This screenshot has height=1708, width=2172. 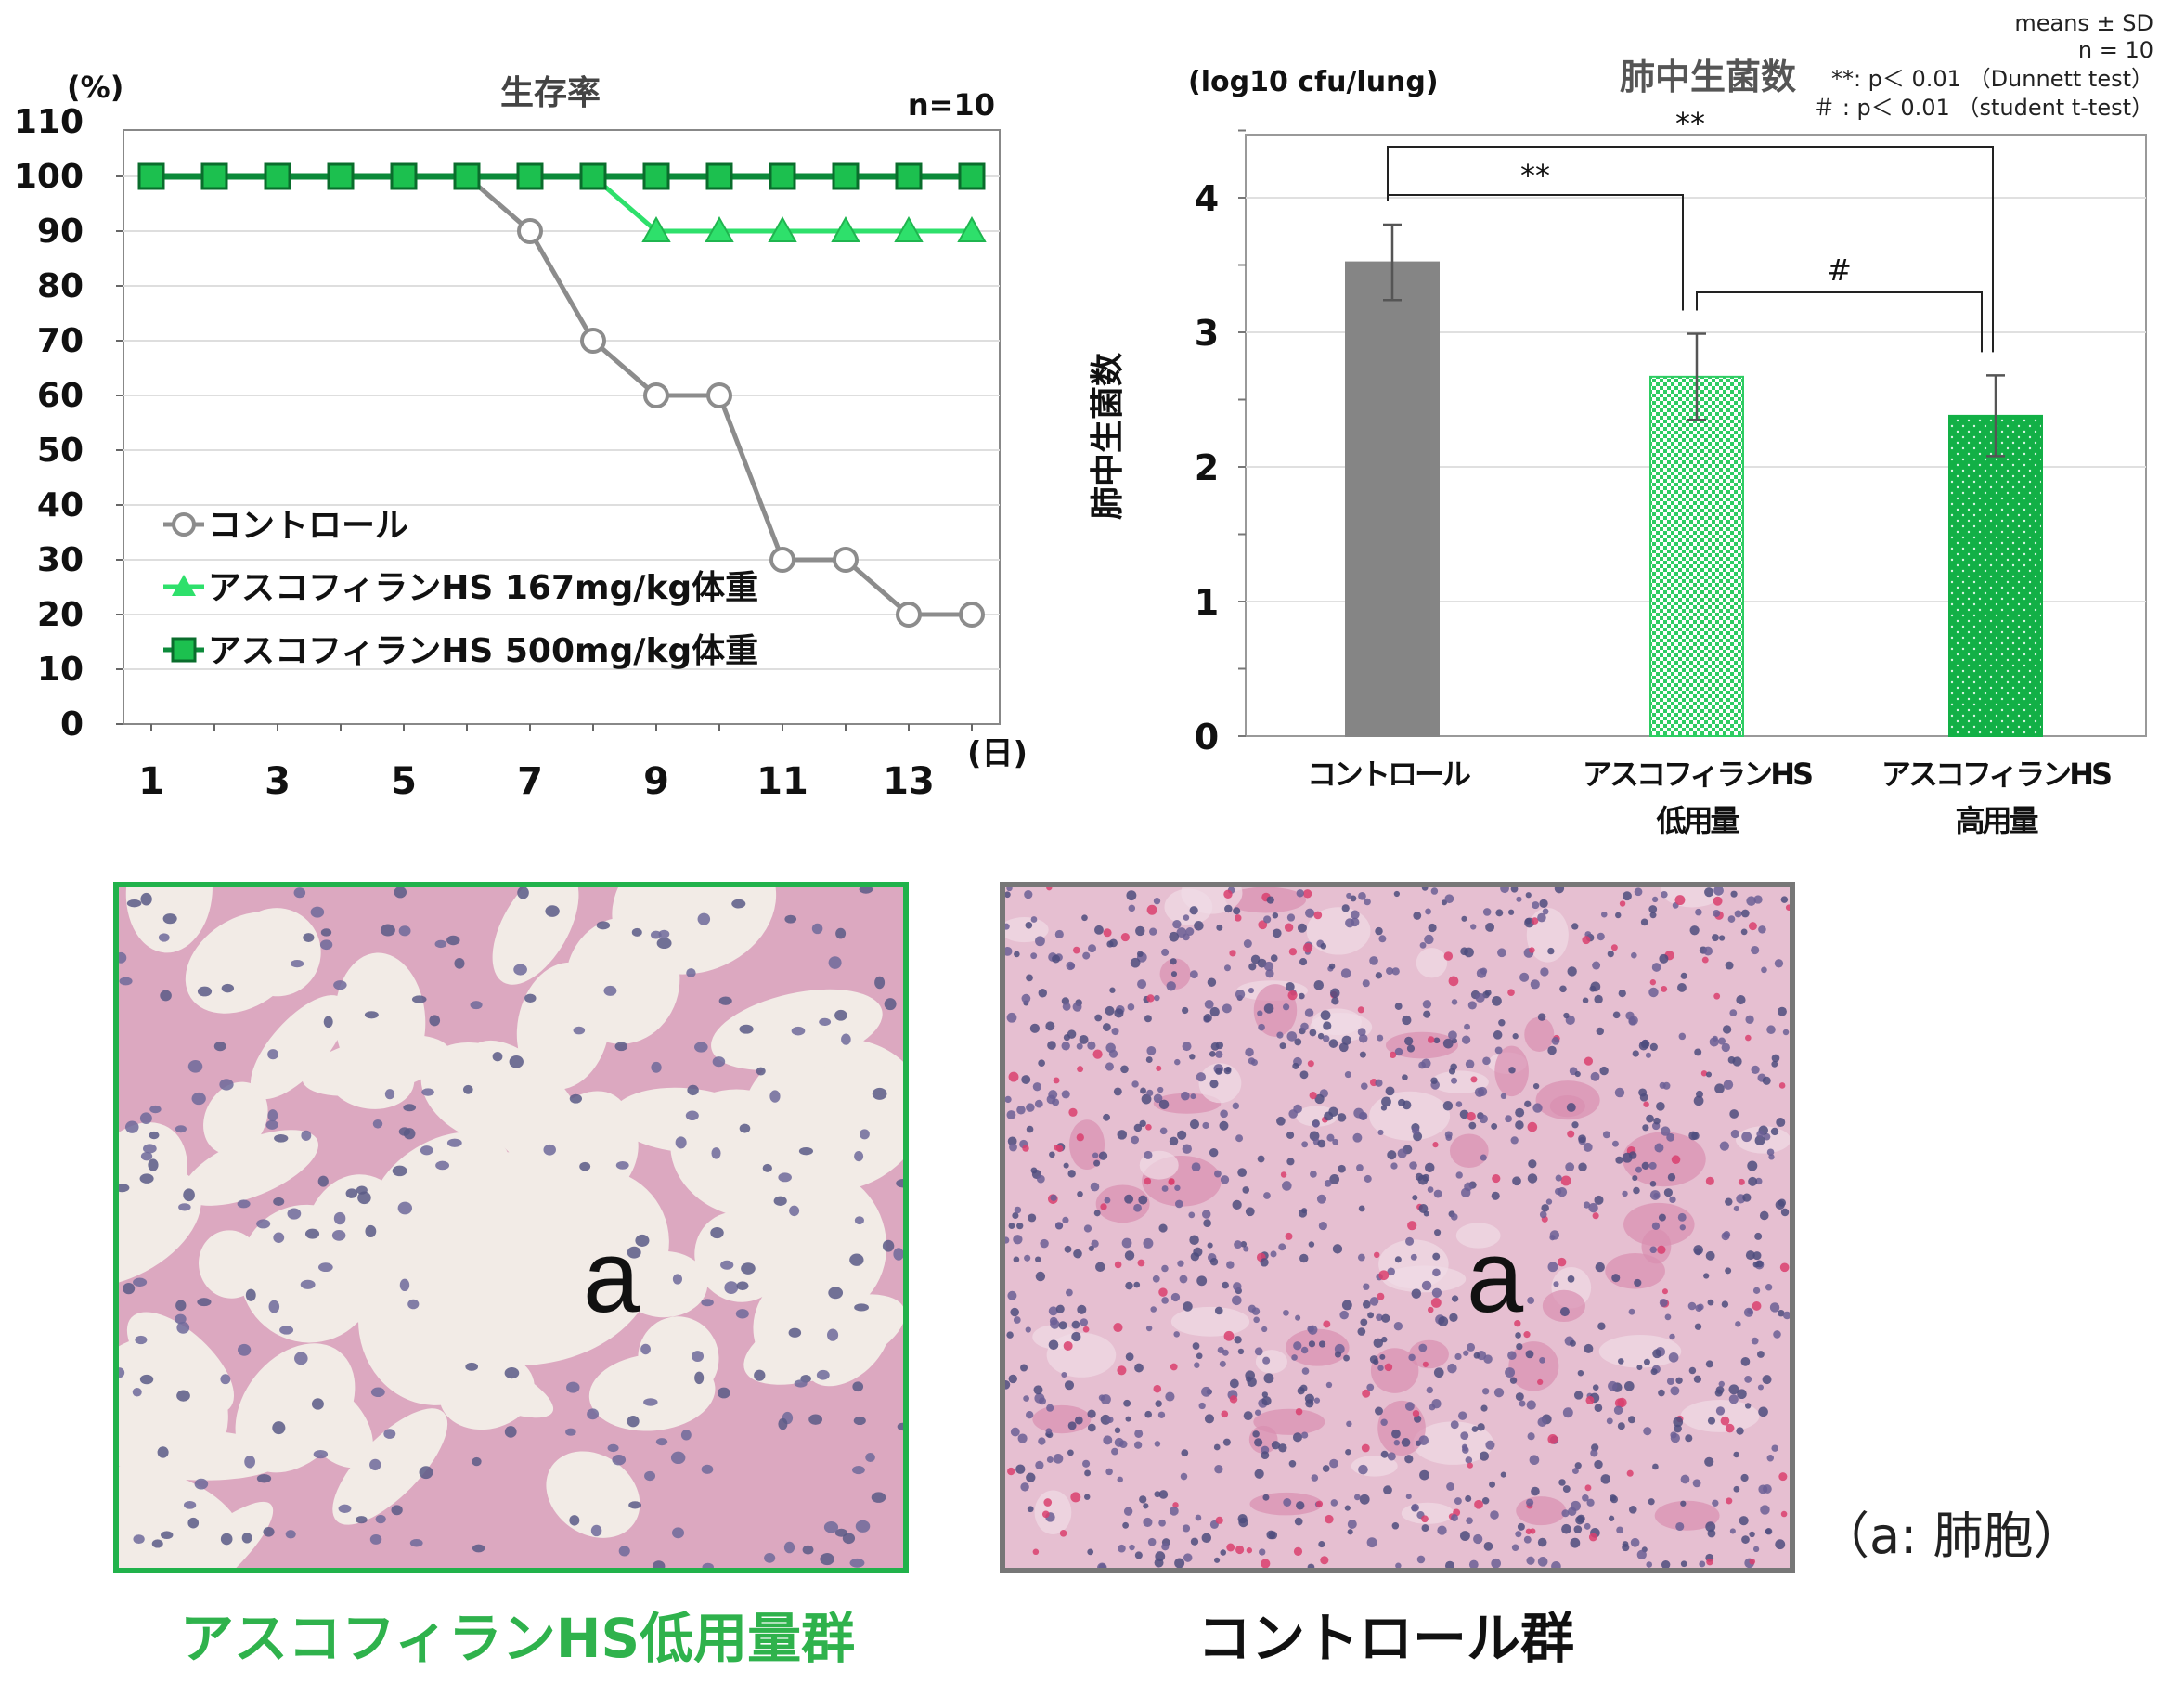 I want to click on survival-x-tick-label: 11, so click(x=782, y=781).